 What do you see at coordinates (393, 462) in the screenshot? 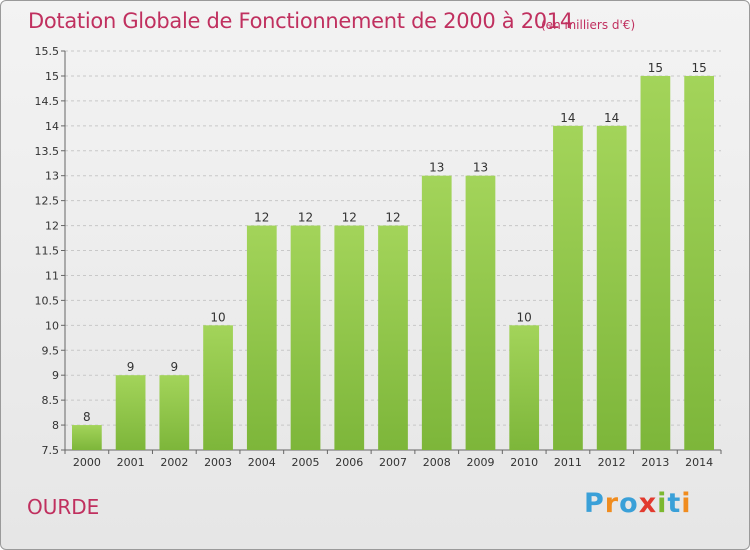
I see `x-tick-label: 2007` at bounding box center [393, 462].